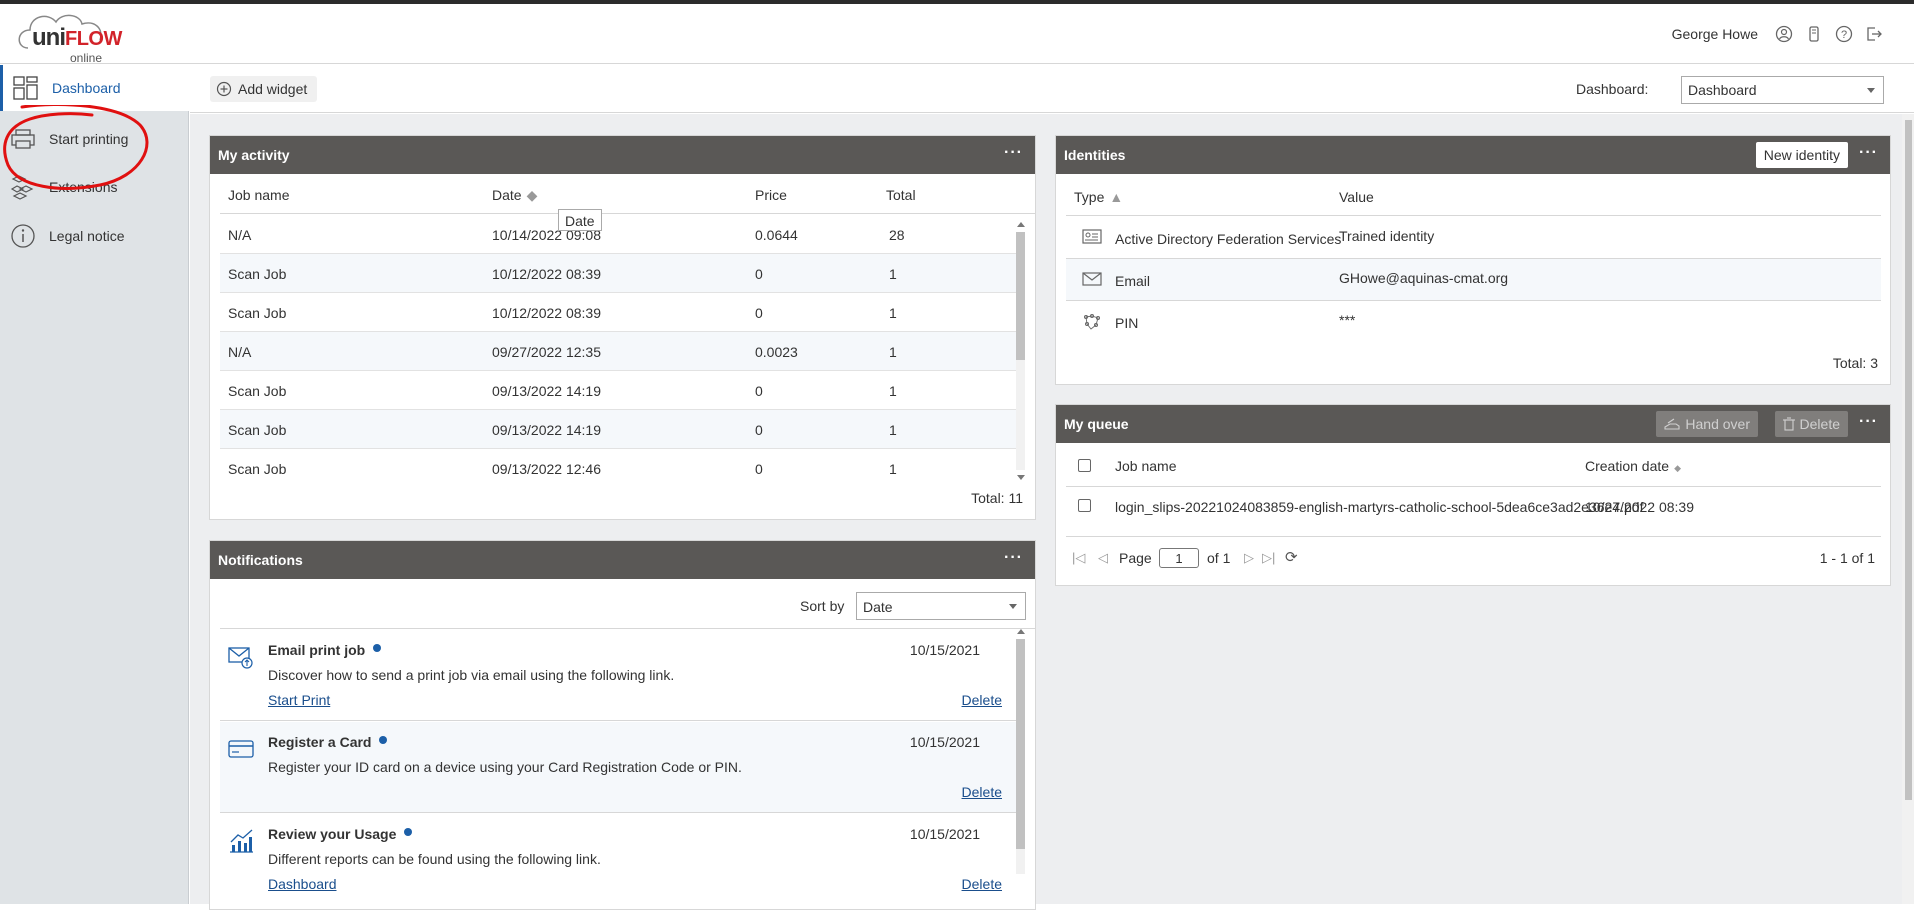  Describe the element at coordinates (1707, 424) in the screenshot. I see `hand-over-button: Hand over` at that location.